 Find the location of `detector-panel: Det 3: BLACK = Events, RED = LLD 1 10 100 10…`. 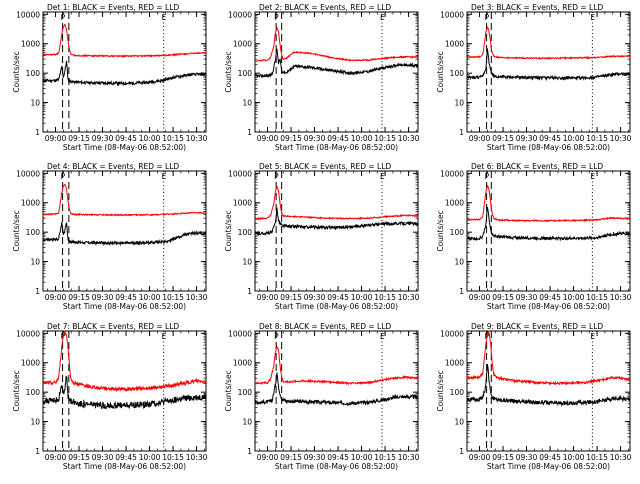

detector-panel: Det 3: BLACK = Events, RED = LLD 1 10 100 10… is located at coordinates (534, 77).